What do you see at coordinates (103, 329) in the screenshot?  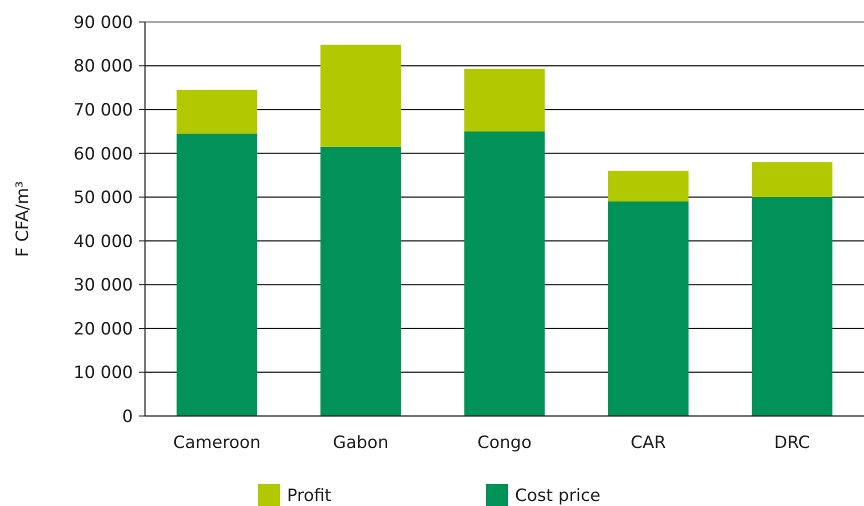 I see `y-tick-label: 20 000` at bounding box center [103, 329].